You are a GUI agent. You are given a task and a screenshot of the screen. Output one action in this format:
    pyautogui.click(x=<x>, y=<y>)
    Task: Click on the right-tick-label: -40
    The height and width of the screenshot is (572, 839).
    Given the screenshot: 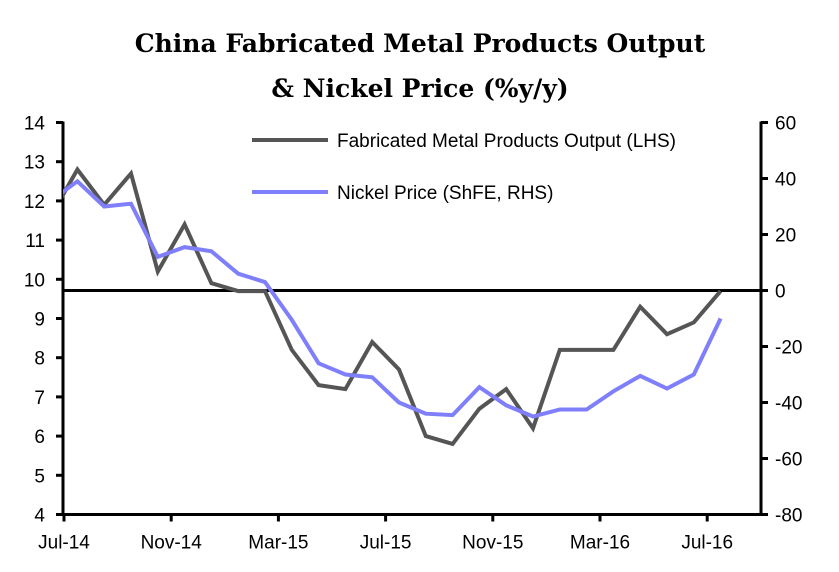 What is the action you would take?
    pyautogui.click(x=788, y=404)
    